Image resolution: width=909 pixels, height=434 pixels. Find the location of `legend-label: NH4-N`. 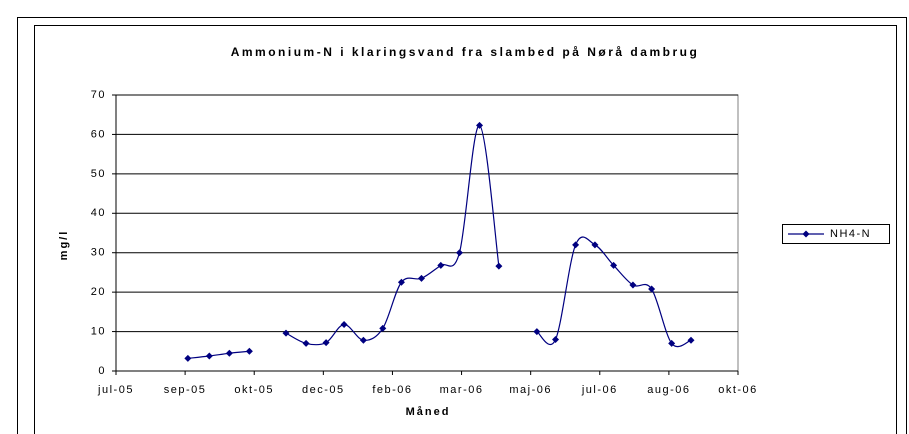

legend-label: NH4-N is located at coordinates (850, 234).